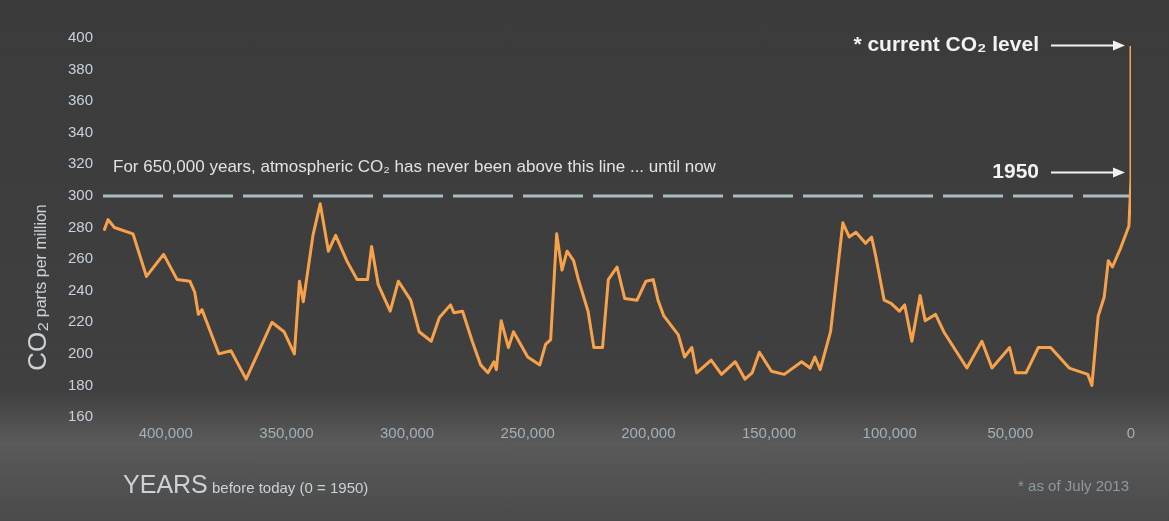 This screenshot has width=1169, height=521. Describe the element at coordinates (81, 226) in the screenshot. I see `y-tick-label: 280` at that location.